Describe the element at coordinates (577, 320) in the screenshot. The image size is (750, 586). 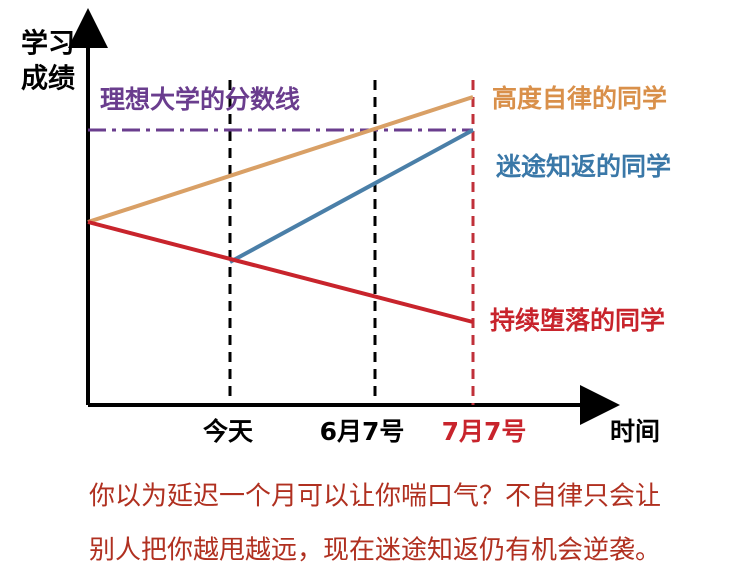
I see `line-label: 持续堕落的同学` at that location.